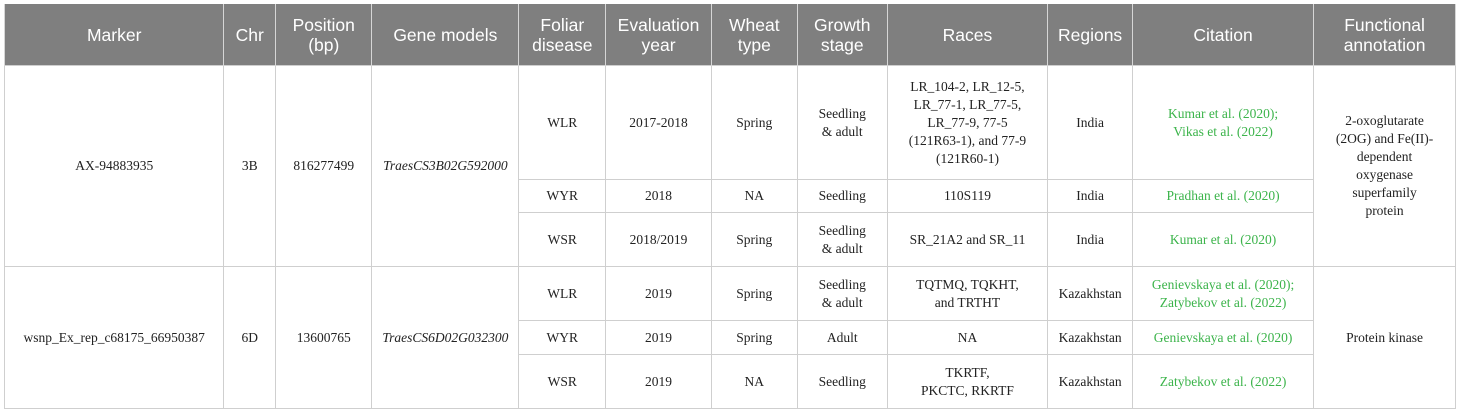 The height and width of the screenshot is (415, 1460). Describe the element at coordinates (445, 337) in the screenshot. I see `gene-model-cell: TraesCS6D02G032300` at that location.